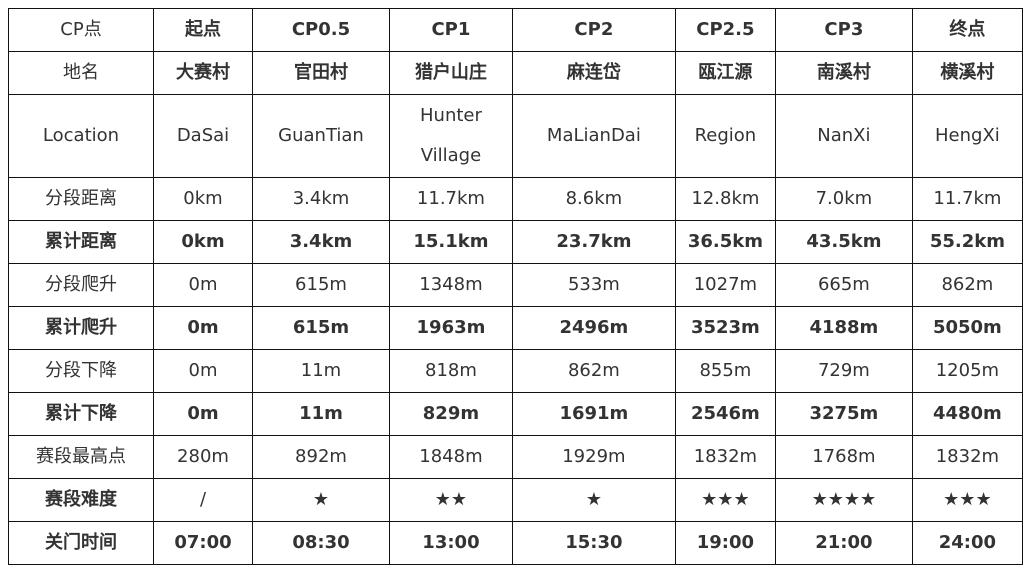 This screenshot has width=1026, height=569. What do you see at coordinates (843, 543) in the screenshot?
I see `table-cell: 21:00` at bounding box center [843, 543].